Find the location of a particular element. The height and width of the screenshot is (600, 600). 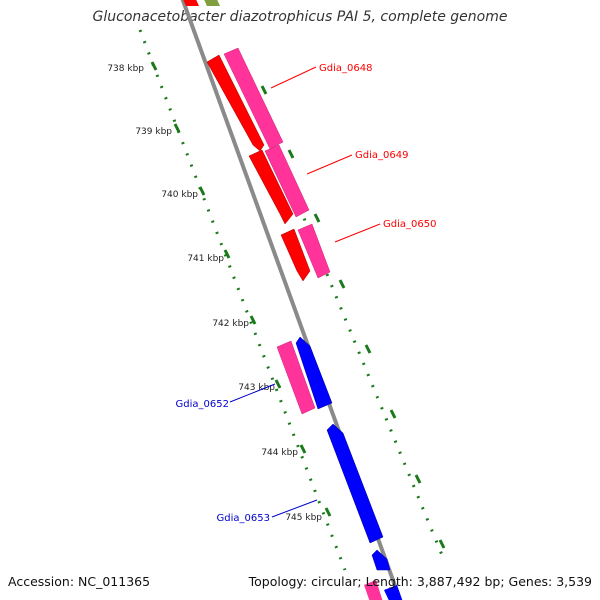

gene-label-gdia-0653: Gdia_0653 is located at coordinates (243, 518).